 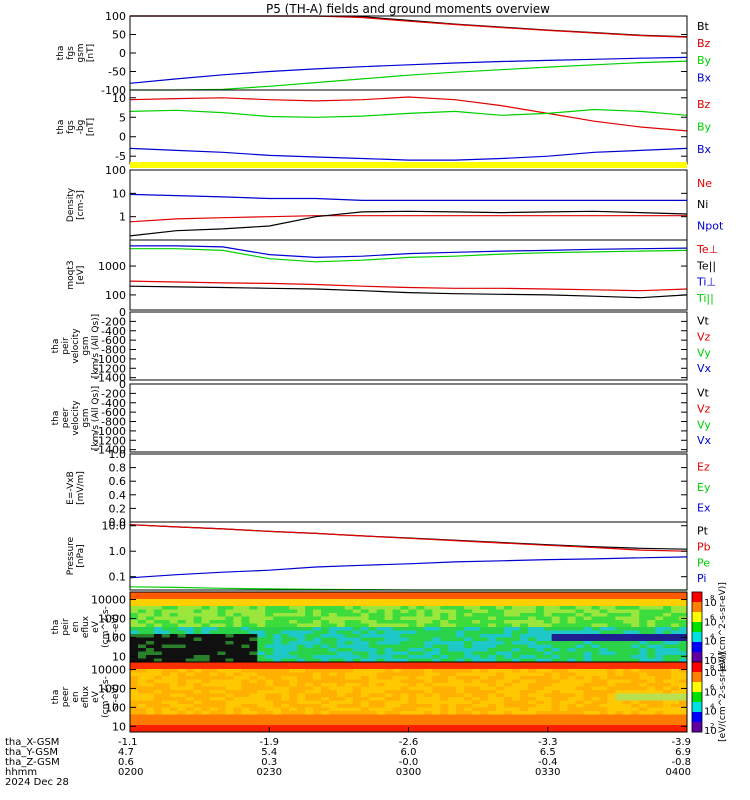 I want to click on ytick-label: 0.0, so click(x=118, y=522).